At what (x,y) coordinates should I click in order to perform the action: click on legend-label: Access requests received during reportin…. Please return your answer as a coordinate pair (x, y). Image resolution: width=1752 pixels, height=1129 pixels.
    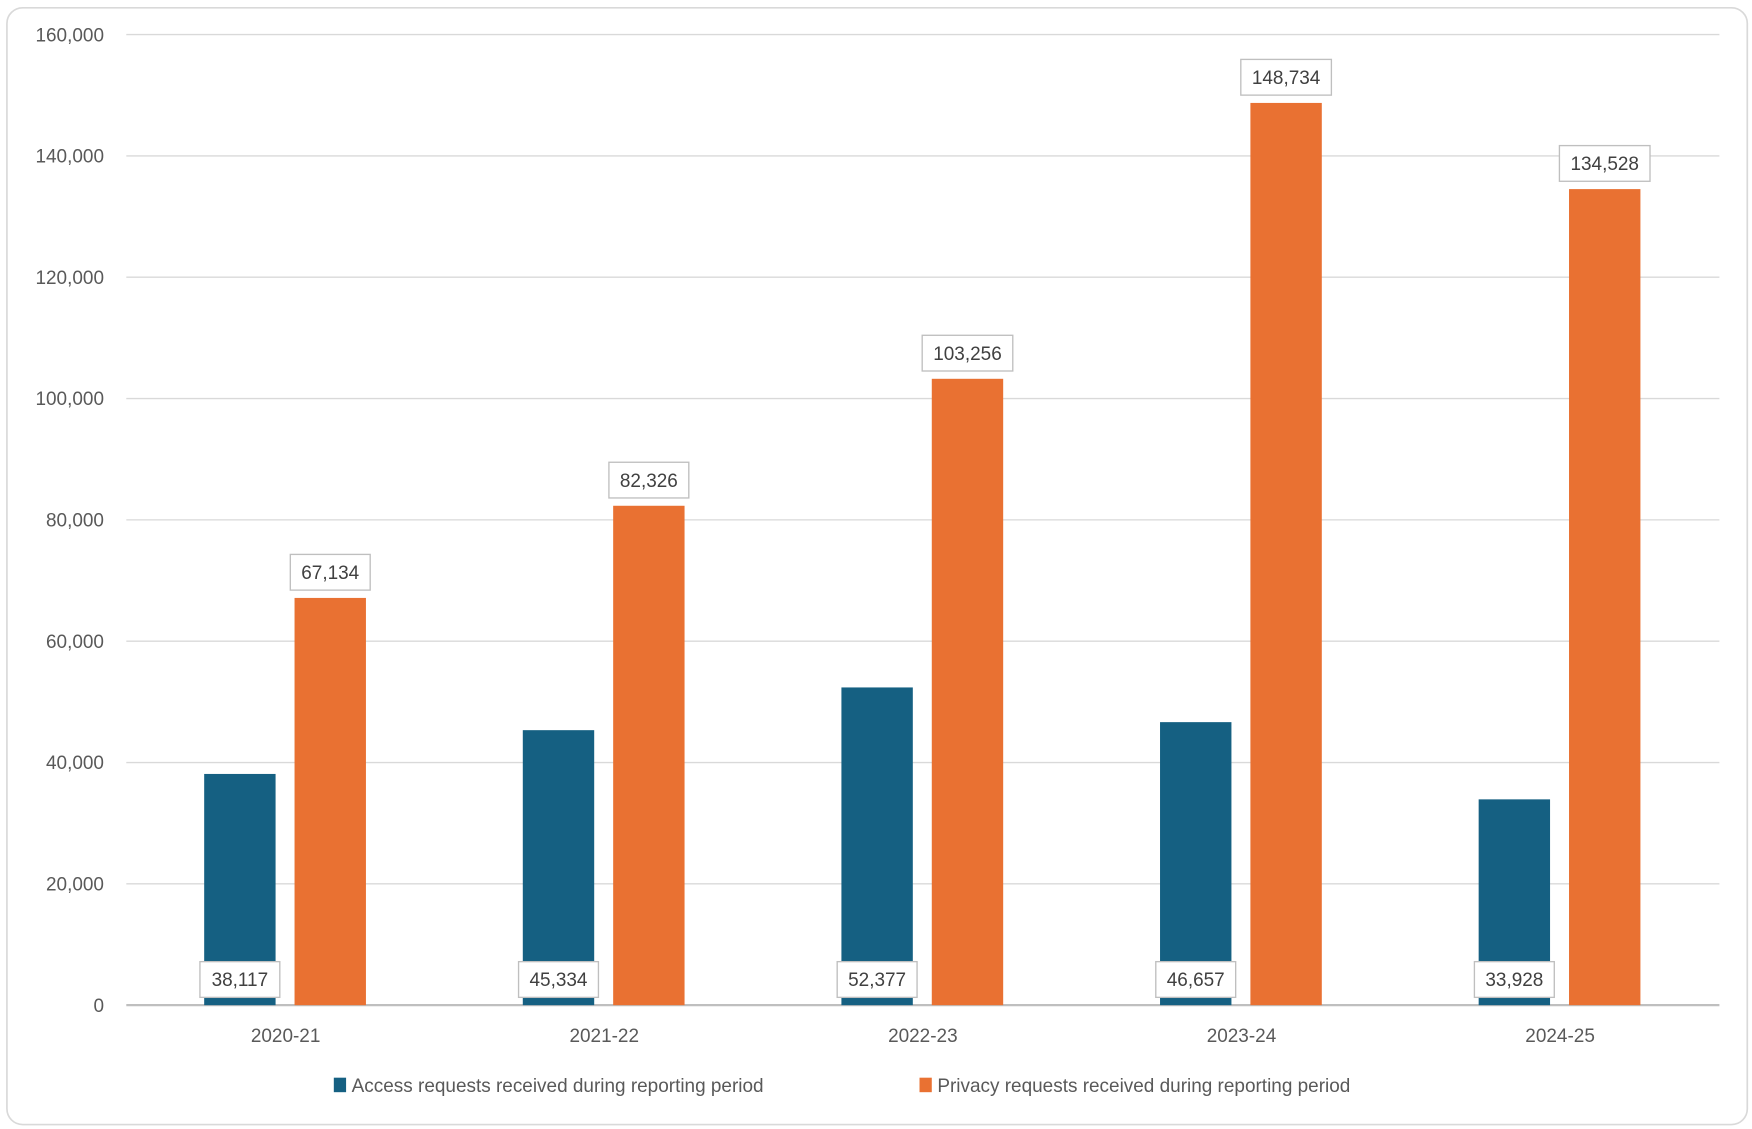
    Looking at the image, I should click on (558, 1086).